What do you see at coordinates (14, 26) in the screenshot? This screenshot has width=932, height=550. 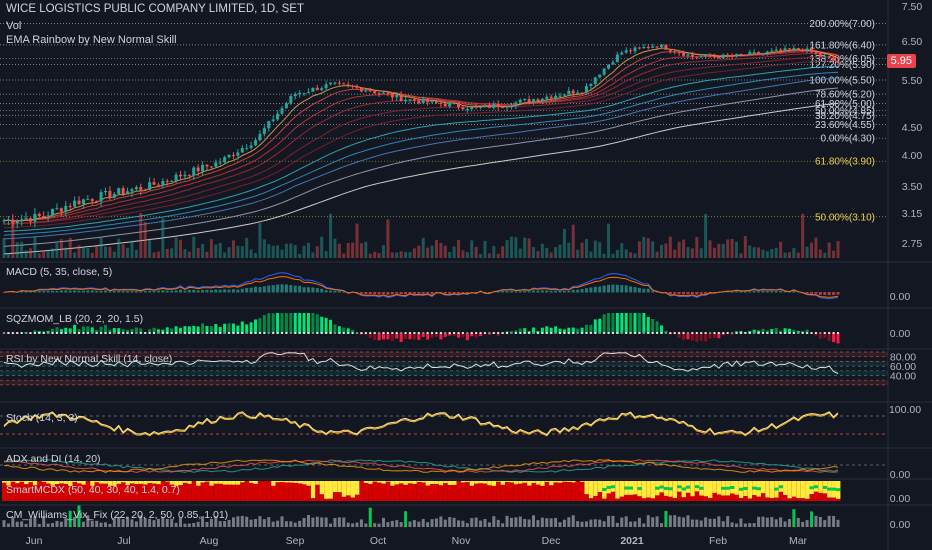 I see `vol-label: Vol` at bounding box center [14, 26].